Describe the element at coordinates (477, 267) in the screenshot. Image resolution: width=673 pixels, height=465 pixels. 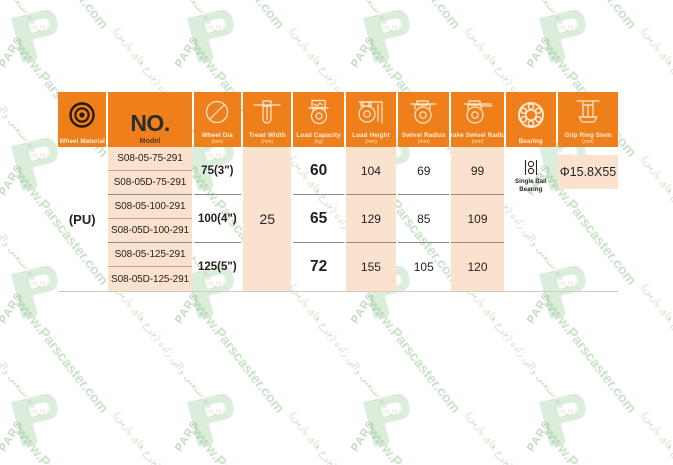
I see `cell-brake-radius: 120` at that location.